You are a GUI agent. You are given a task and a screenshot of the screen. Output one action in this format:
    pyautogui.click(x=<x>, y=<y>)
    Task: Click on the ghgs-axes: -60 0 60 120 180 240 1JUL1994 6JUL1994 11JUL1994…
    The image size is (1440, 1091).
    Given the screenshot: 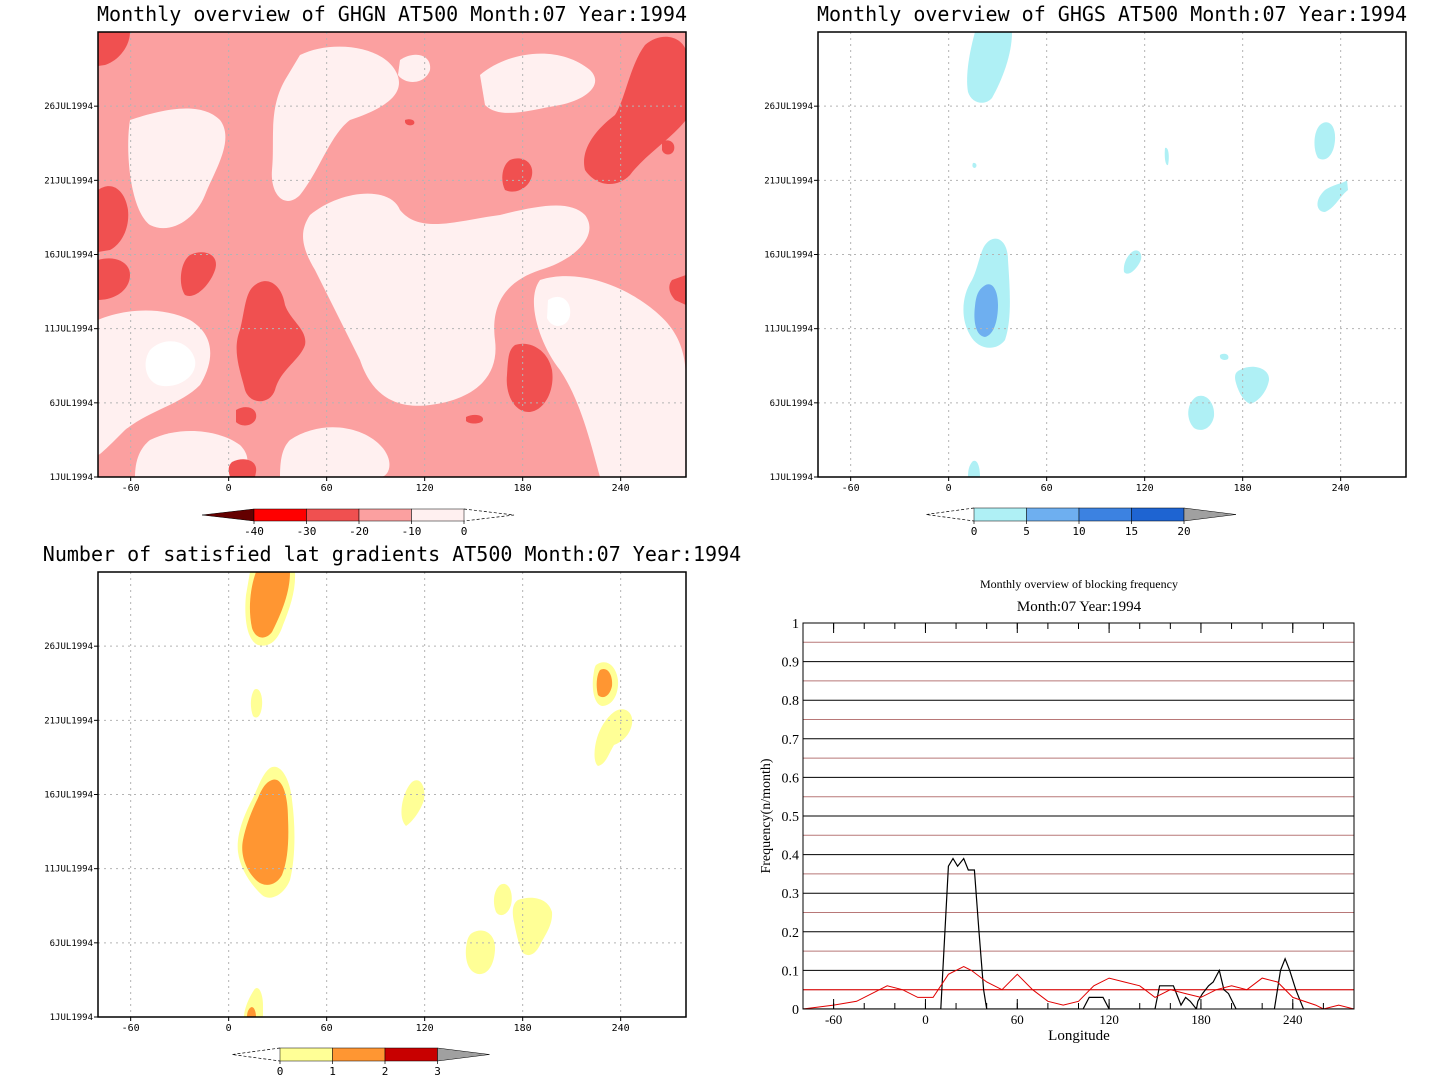 What is the action you would take?
    pyautogui.click(x=1056, y=298)
    